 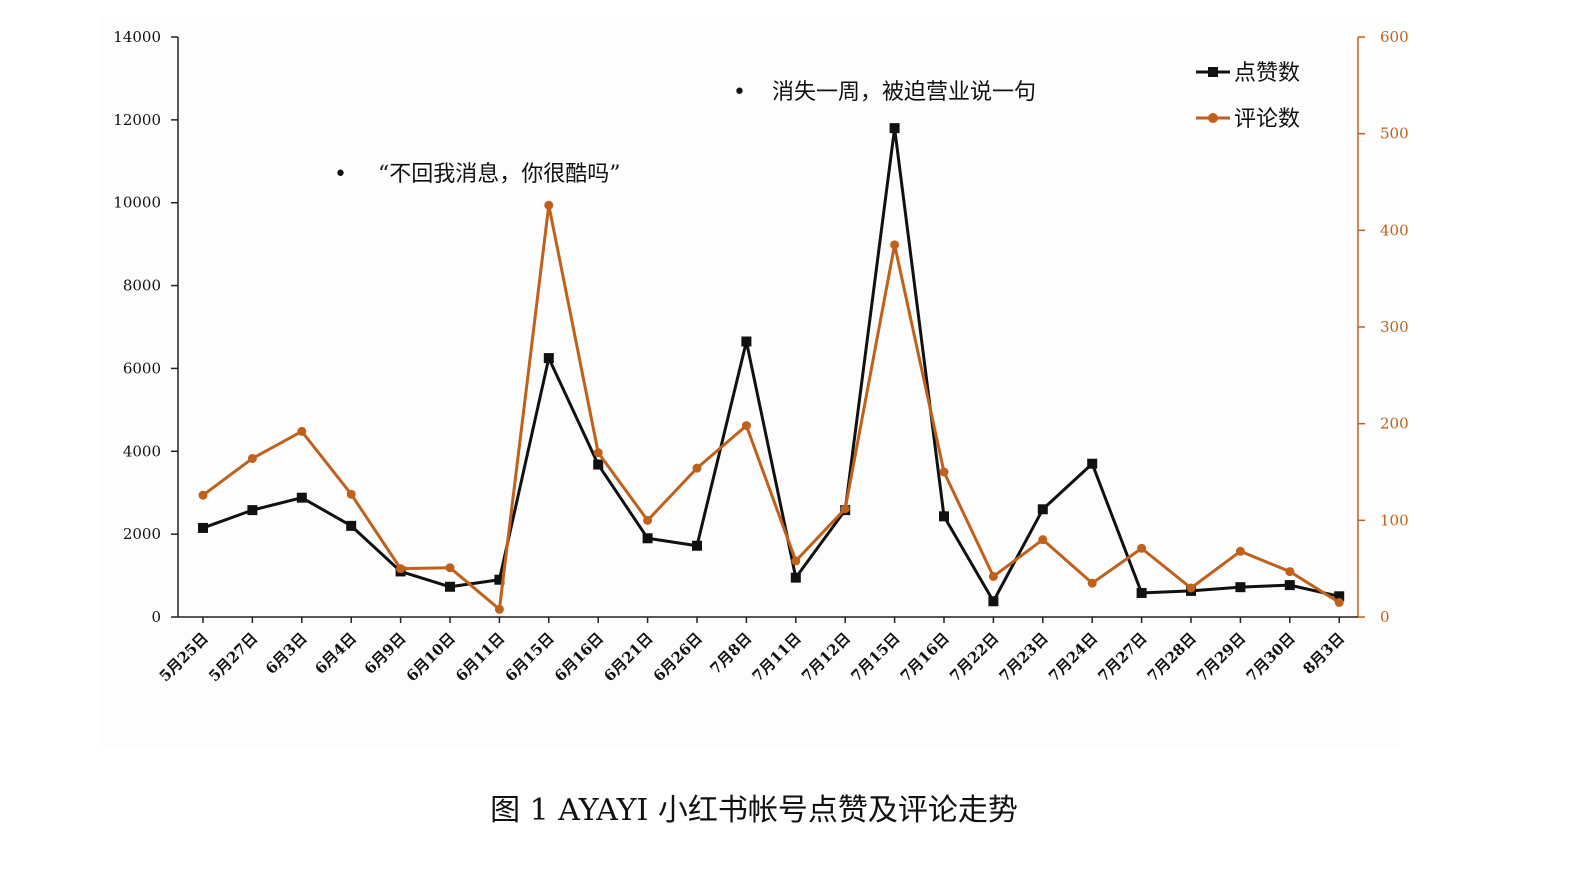 I want to click on legend-likes-marker, so click(x=1213, y=72).